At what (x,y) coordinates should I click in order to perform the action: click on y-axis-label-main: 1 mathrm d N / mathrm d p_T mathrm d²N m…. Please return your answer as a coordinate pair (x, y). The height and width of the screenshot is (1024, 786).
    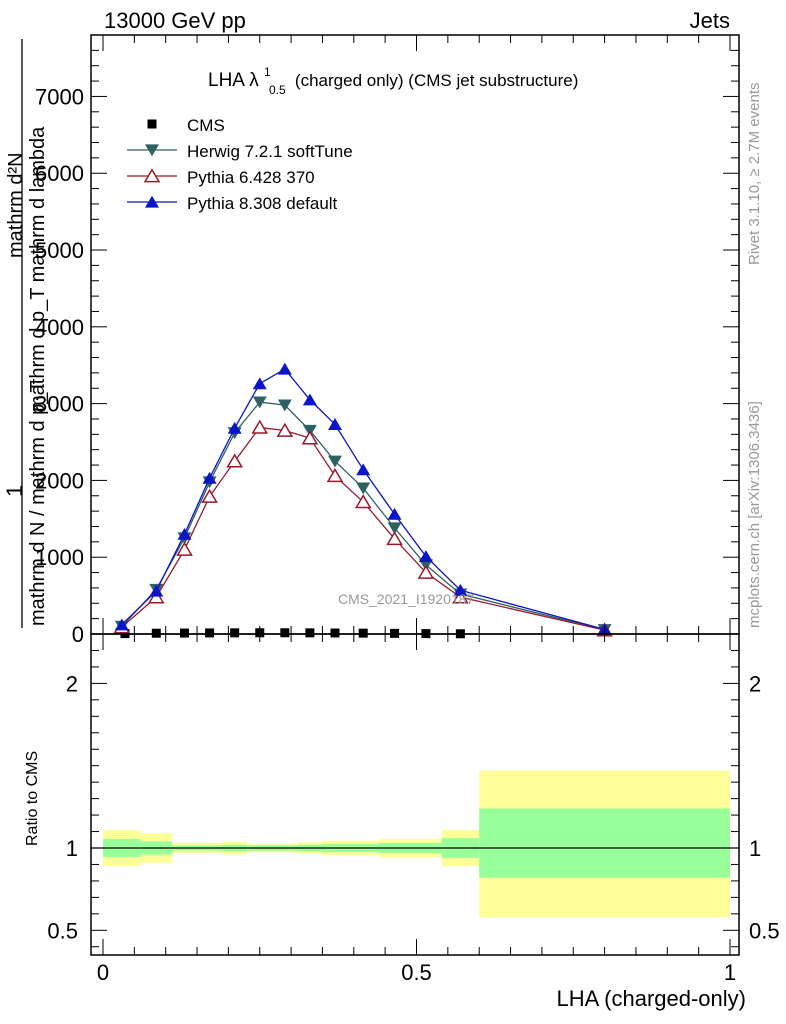
    Looking at the image, I should click on (25, 333).